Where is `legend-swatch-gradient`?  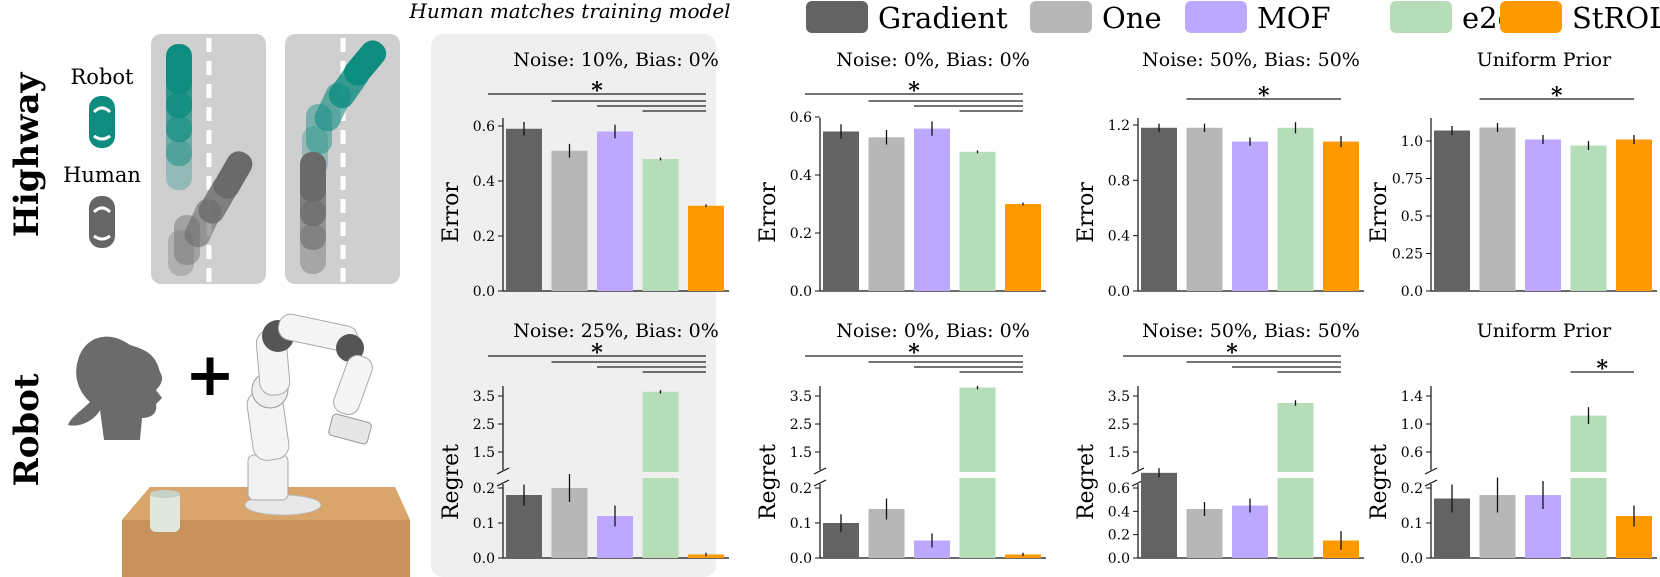
legend-swatch-gradient is located at coordinates (837, 17).